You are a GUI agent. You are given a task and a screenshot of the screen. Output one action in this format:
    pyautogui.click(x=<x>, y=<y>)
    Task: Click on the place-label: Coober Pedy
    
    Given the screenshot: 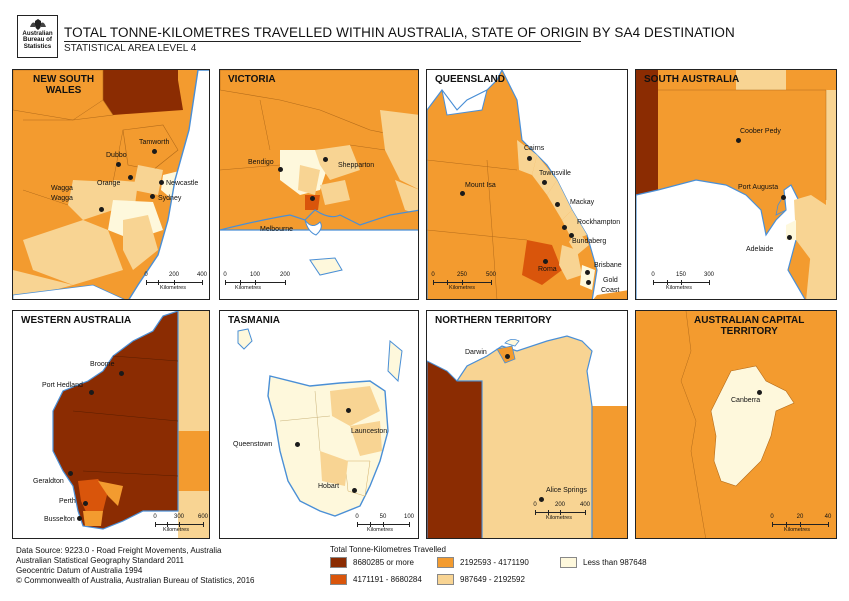 What is the action you would take?
    pyautogui.click(x=760, y=131)
    